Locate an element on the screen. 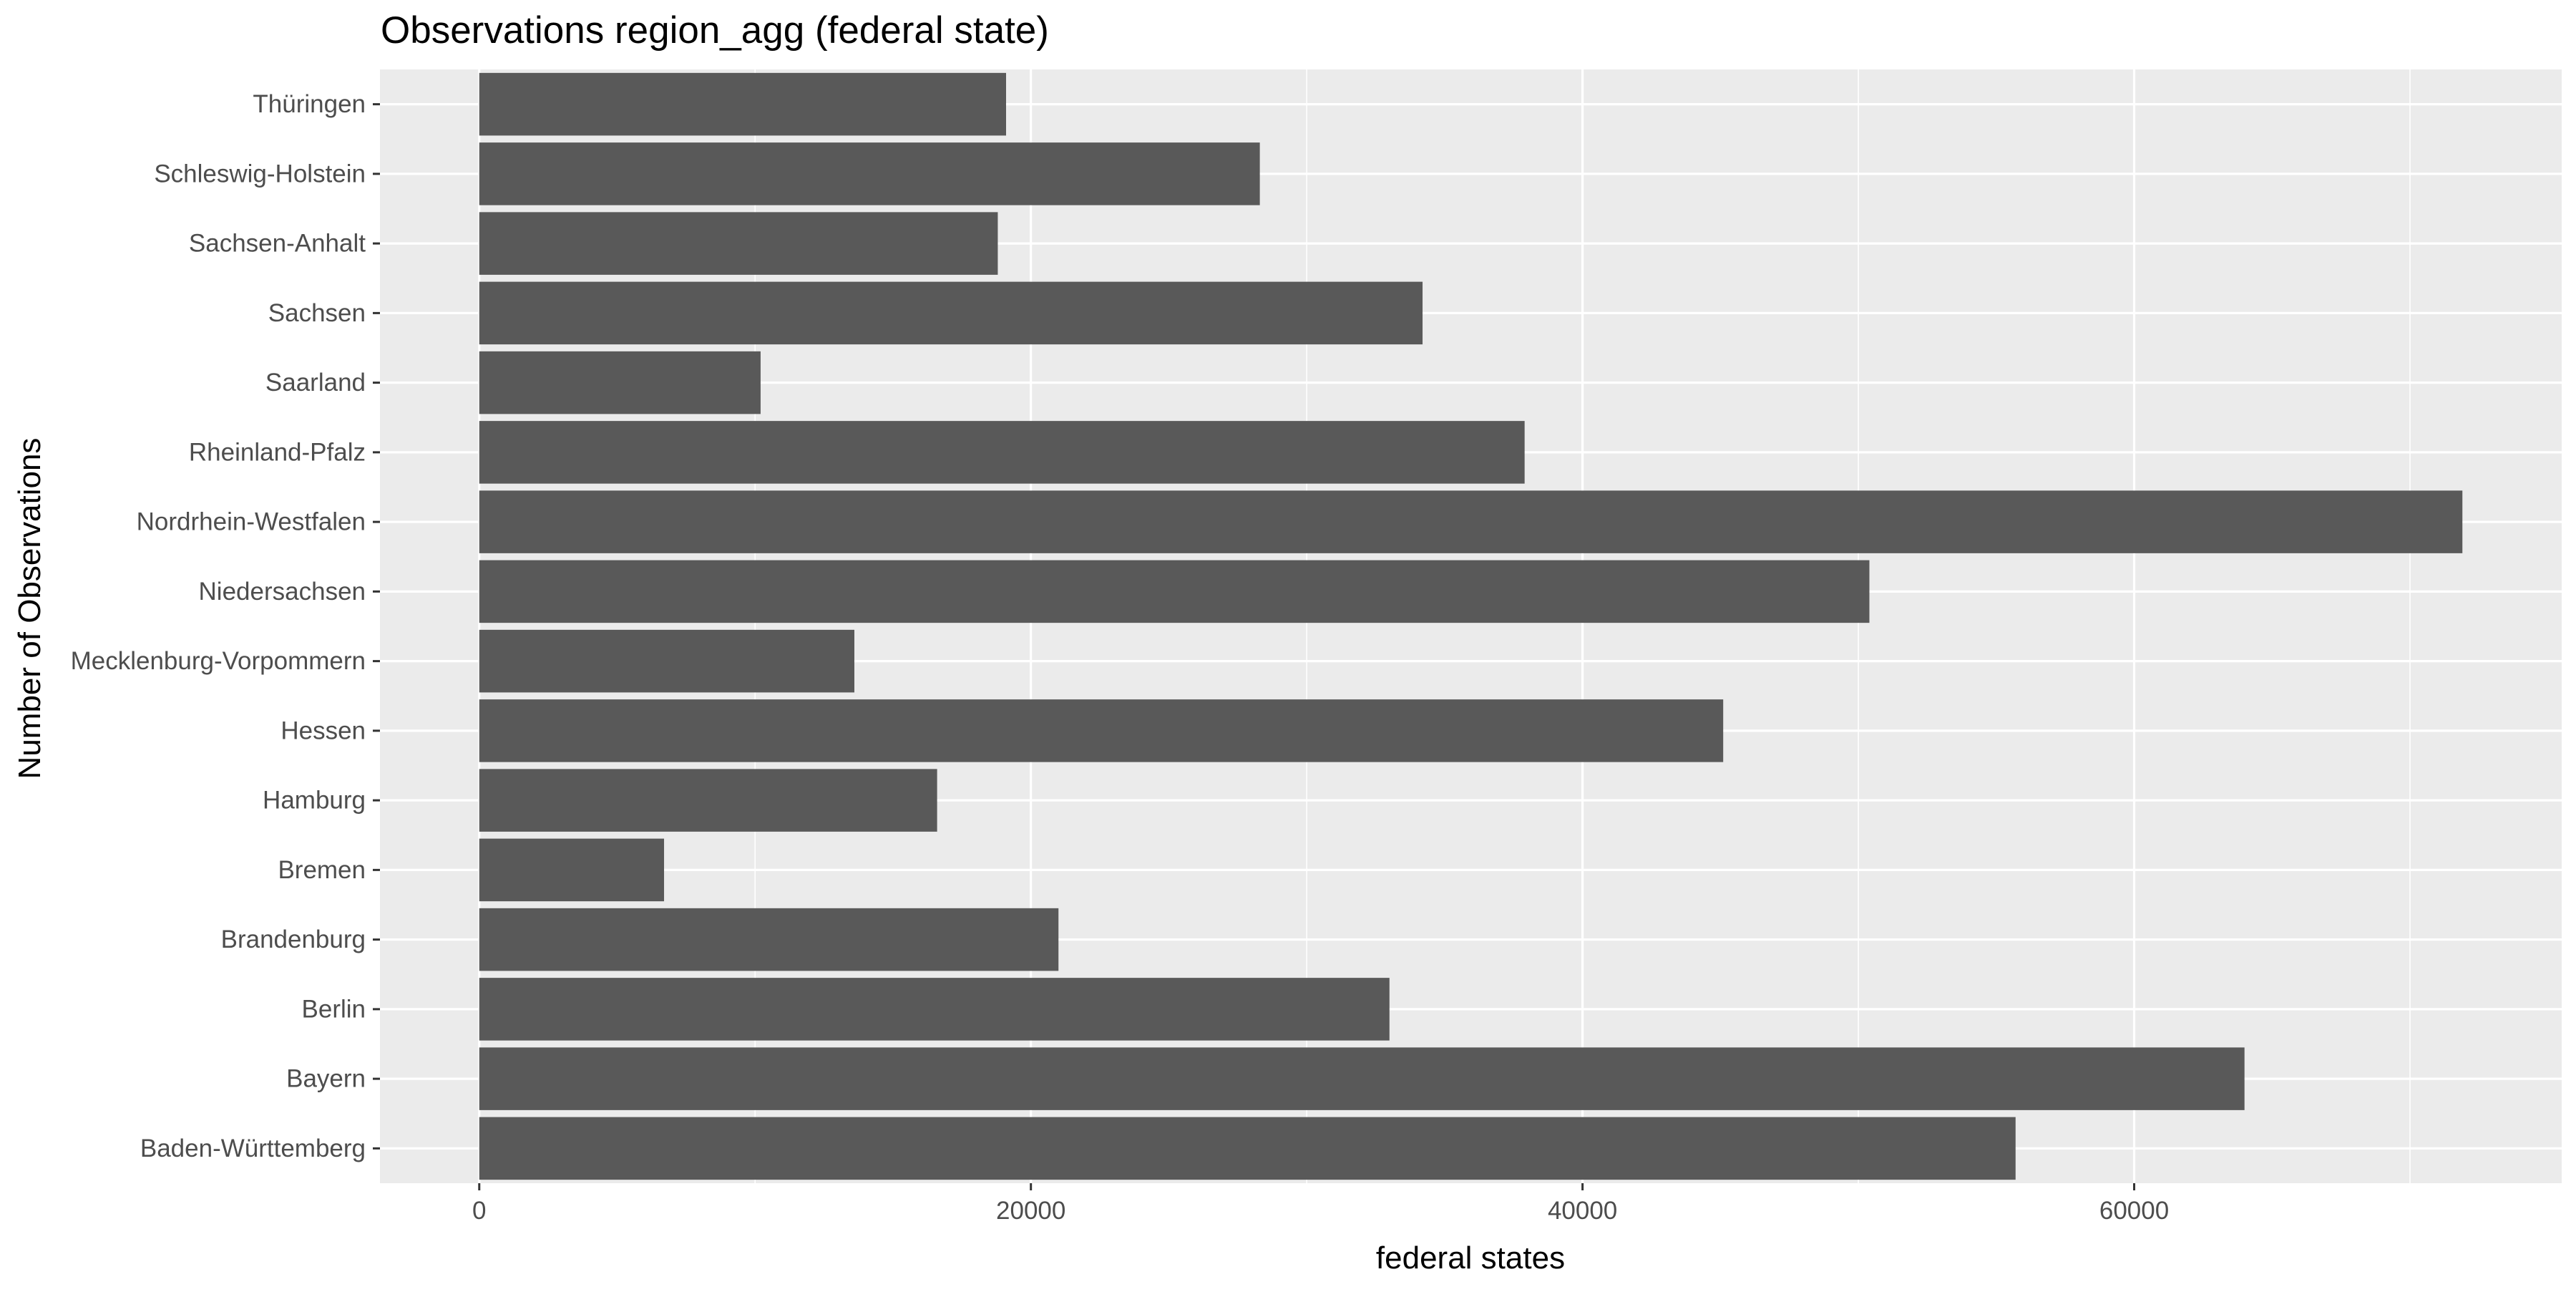 This screenshot has height=1292, width=2576. chart-title: Observations region_agg (federal state) is located at coordinates (715, 30).